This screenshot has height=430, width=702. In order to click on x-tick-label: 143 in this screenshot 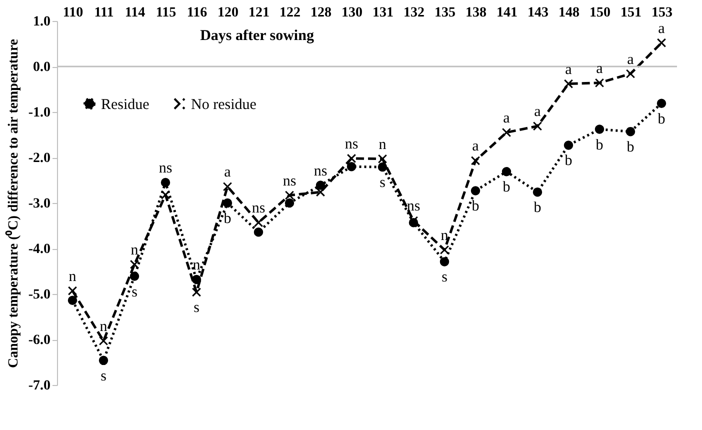, I will do `click(538, 13)`.